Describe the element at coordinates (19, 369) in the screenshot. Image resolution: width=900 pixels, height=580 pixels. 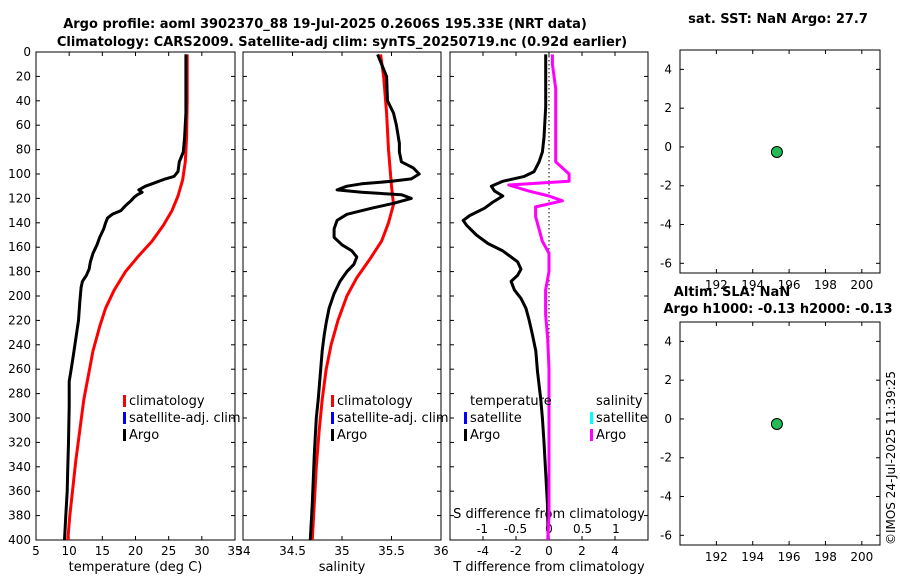
I see `y-tick-label: 260` at that location.